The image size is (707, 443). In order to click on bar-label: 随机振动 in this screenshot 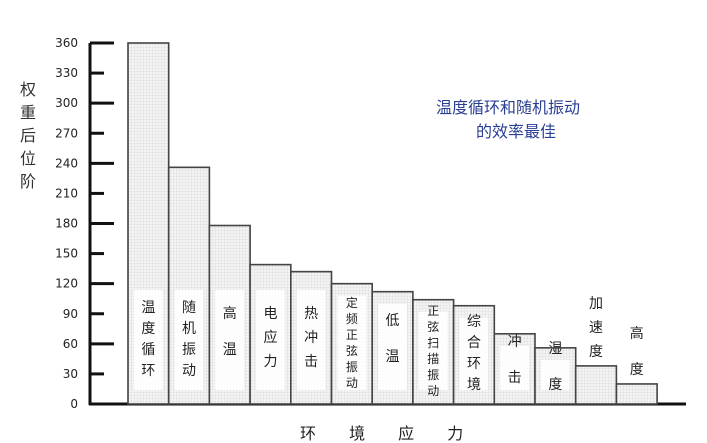, I will do `click(189, 339)`.